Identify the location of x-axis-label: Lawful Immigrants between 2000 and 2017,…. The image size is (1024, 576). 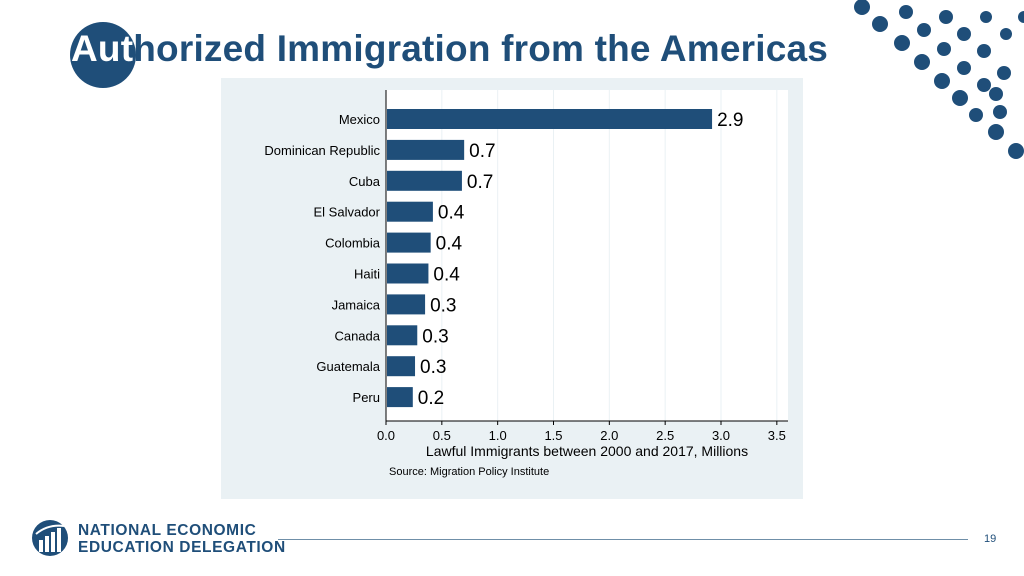
(587, 451).